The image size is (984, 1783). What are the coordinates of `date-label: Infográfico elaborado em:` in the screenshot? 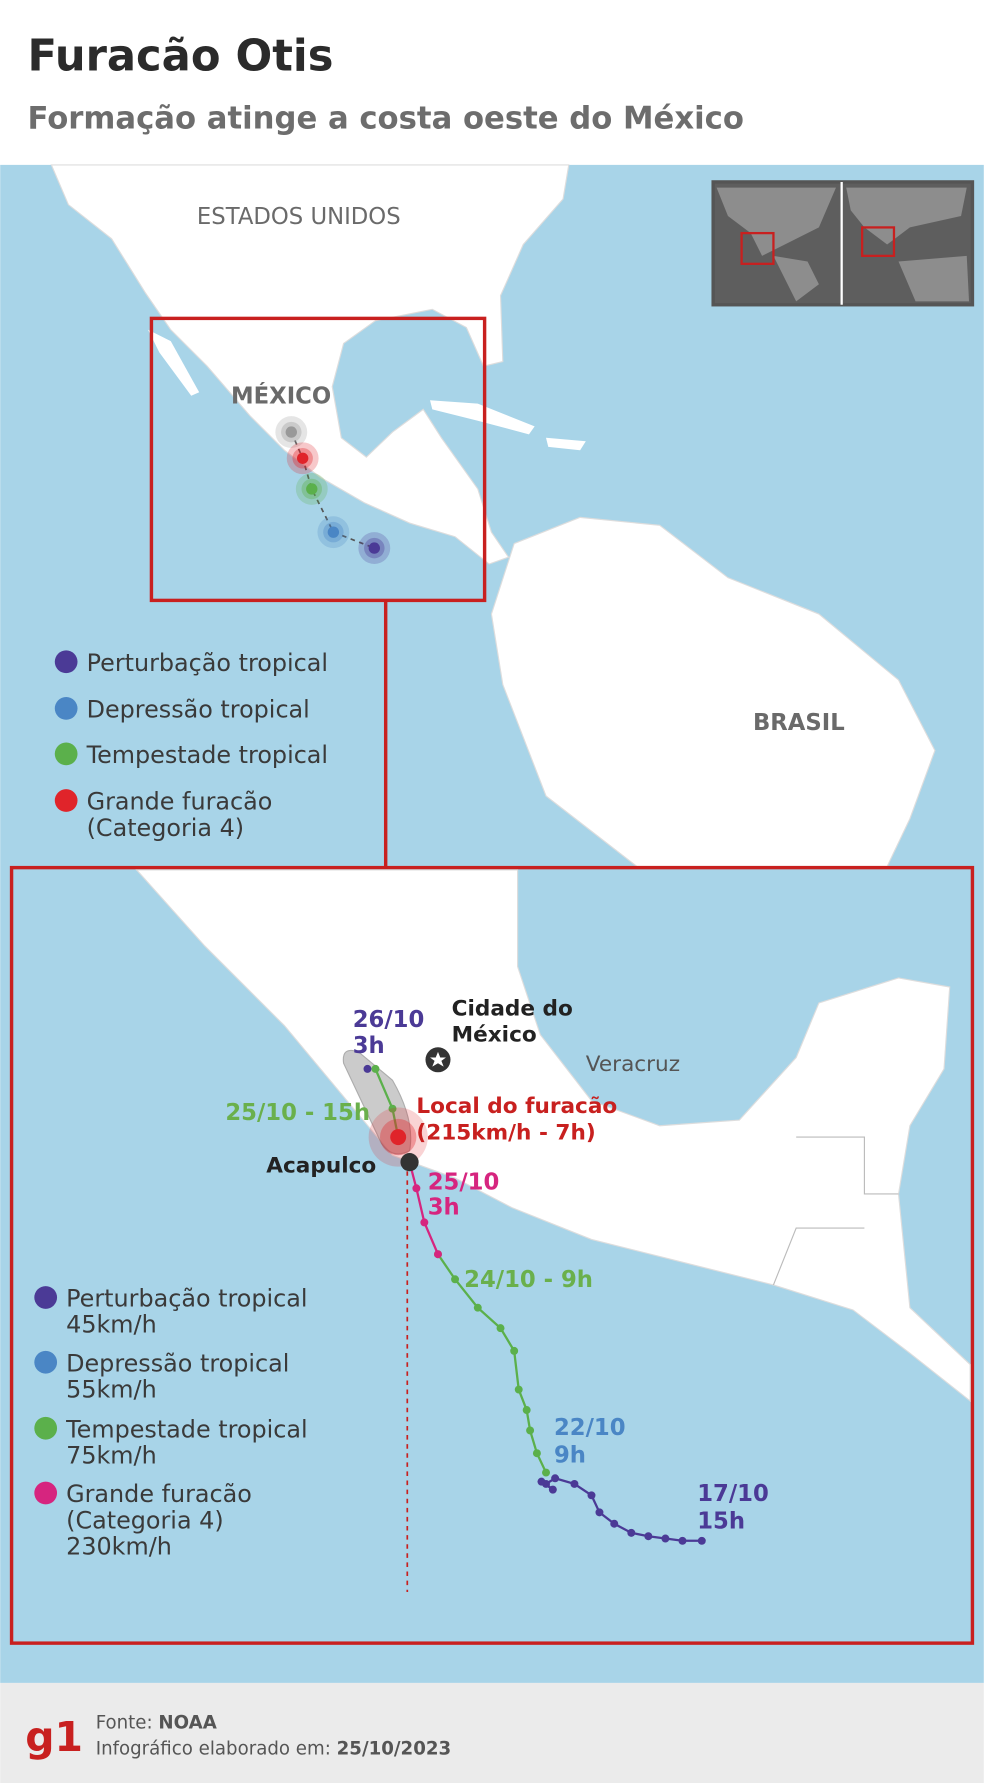 It's located at (213, 1749).